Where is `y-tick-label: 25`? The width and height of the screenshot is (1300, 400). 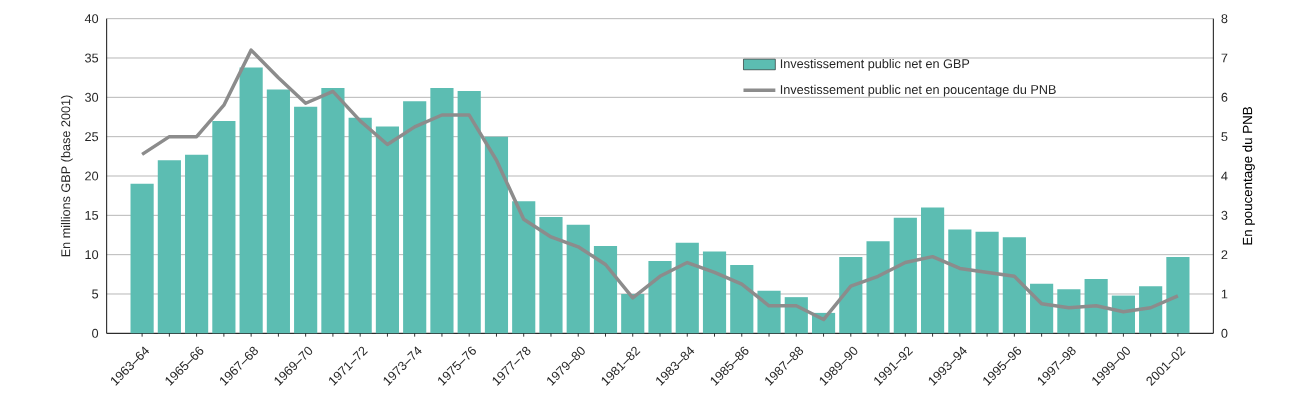
y-tick-label: 25 is located at coordinates (92, 137).